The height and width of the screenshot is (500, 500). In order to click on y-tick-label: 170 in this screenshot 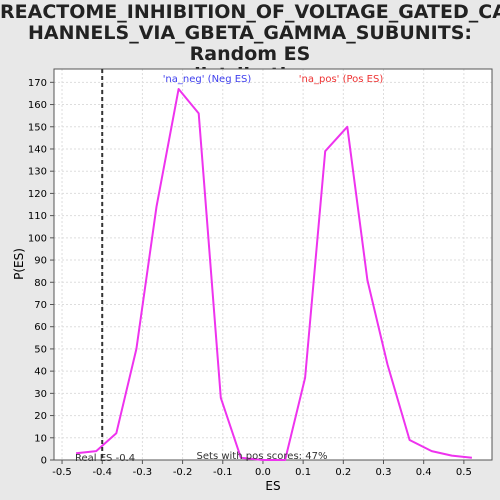, I will do `click(37, 83)`.